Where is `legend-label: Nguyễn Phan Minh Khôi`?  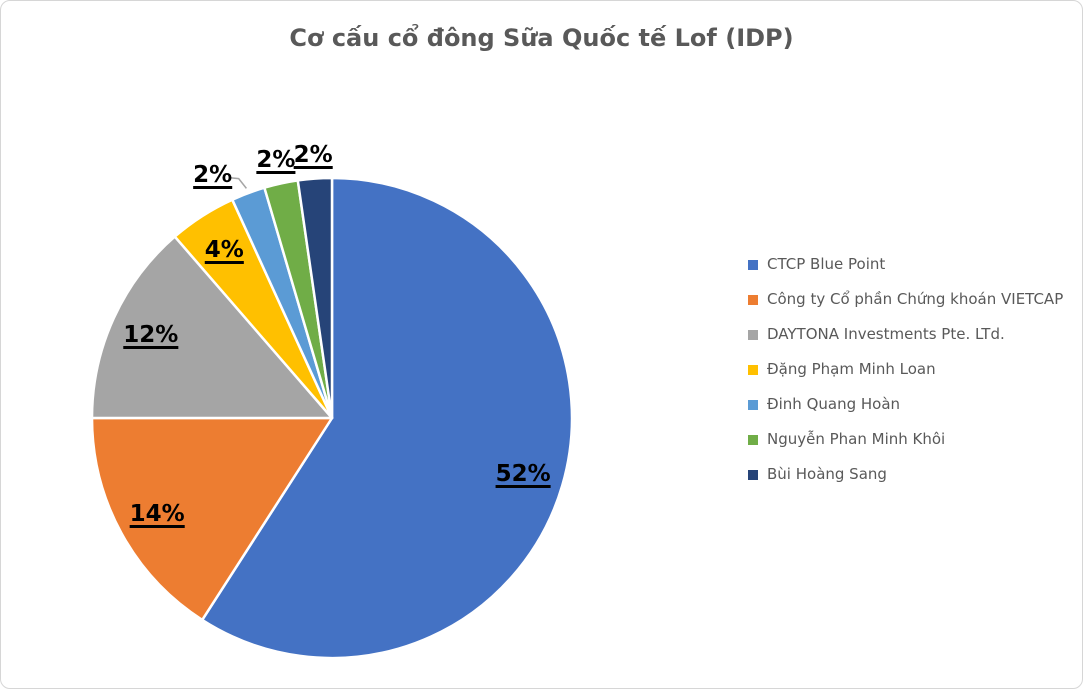 legend-label: Nguyễn Phan Minh Khôi is located at coordinates (856, 439).